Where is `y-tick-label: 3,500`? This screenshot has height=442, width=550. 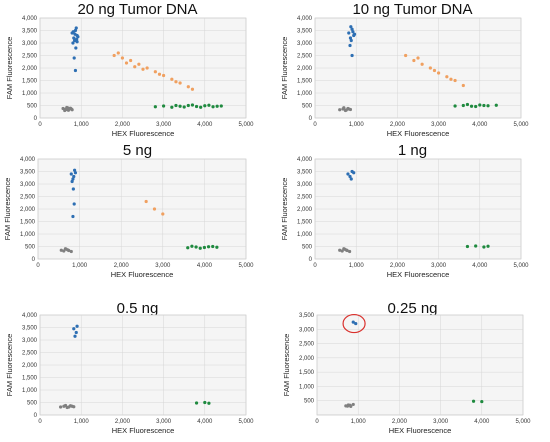
y-tick-label: 3,500 is located at coordinates (30, 329).